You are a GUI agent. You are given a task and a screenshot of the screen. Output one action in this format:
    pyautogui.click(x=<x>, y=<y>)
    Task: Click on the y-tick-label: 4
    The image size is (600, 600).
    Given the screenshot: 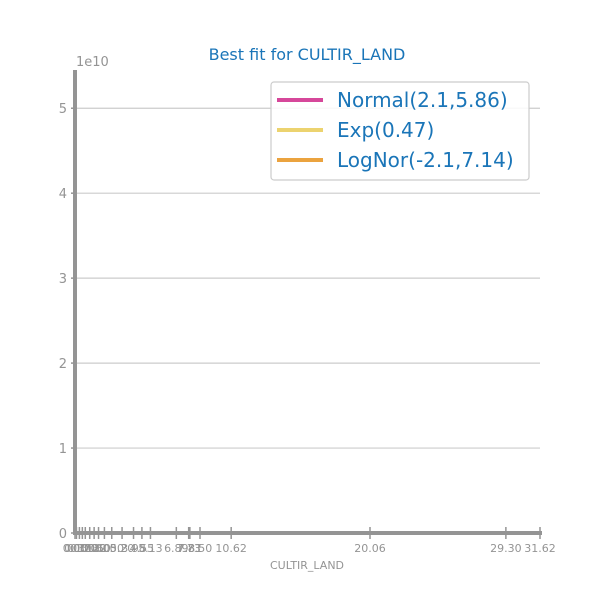 What is the action you would take?
    pyautogui.click(x=63, y=194)
    